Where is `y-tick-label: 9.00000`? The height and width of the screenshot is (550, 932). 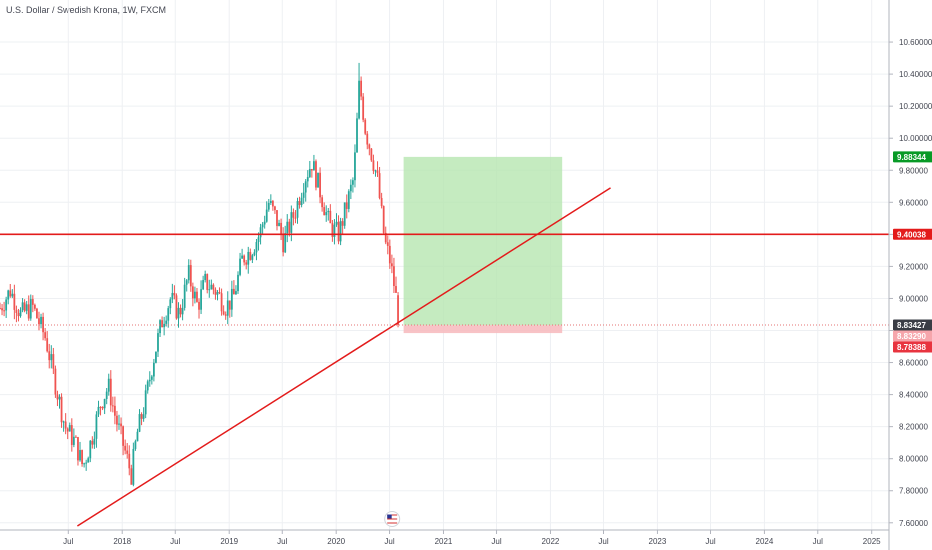 y-tick-label: 9.00000 is located at coordinates (913, 298).